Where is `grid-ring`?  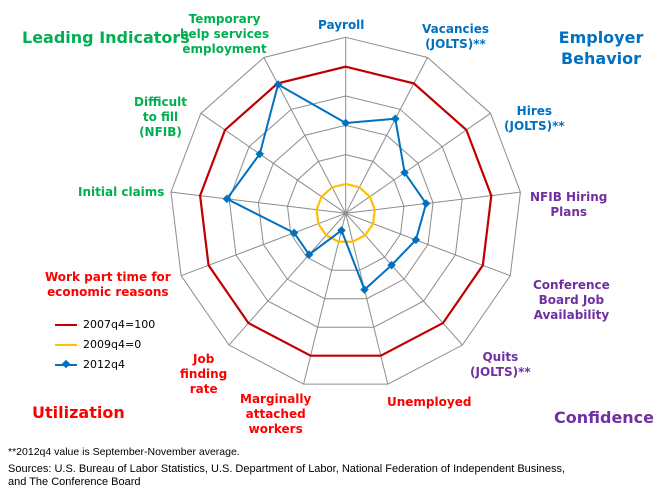
grid-ring is located at coordinates (345, 212).